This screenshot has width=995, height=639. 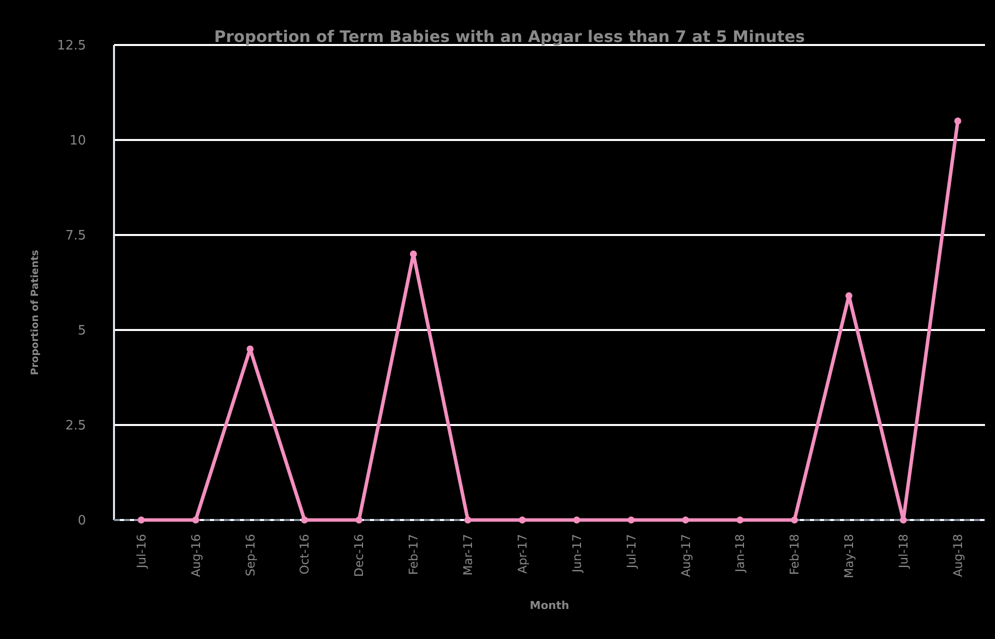 I want to click on x-tick-label: Mar-17, so click(x=468, y=555).